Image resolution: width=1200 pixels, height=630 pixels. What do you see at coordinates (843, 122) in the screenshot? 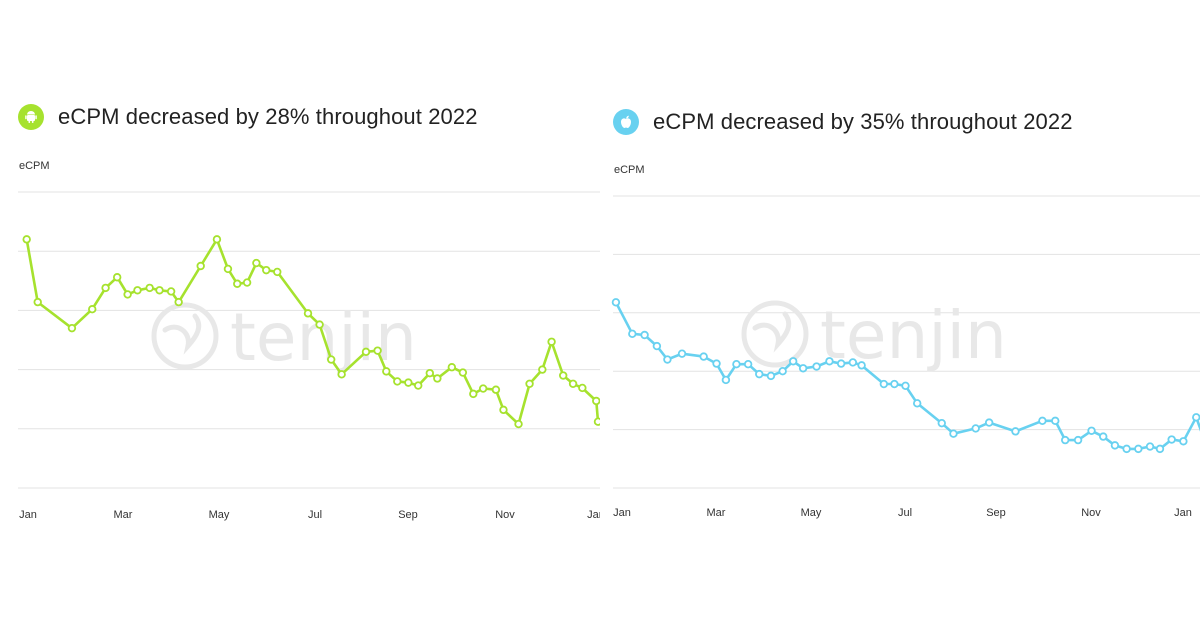
I see `chart-title-row: eCPM decreased by 35% throughout 2022` at bounding box center [843, 122].